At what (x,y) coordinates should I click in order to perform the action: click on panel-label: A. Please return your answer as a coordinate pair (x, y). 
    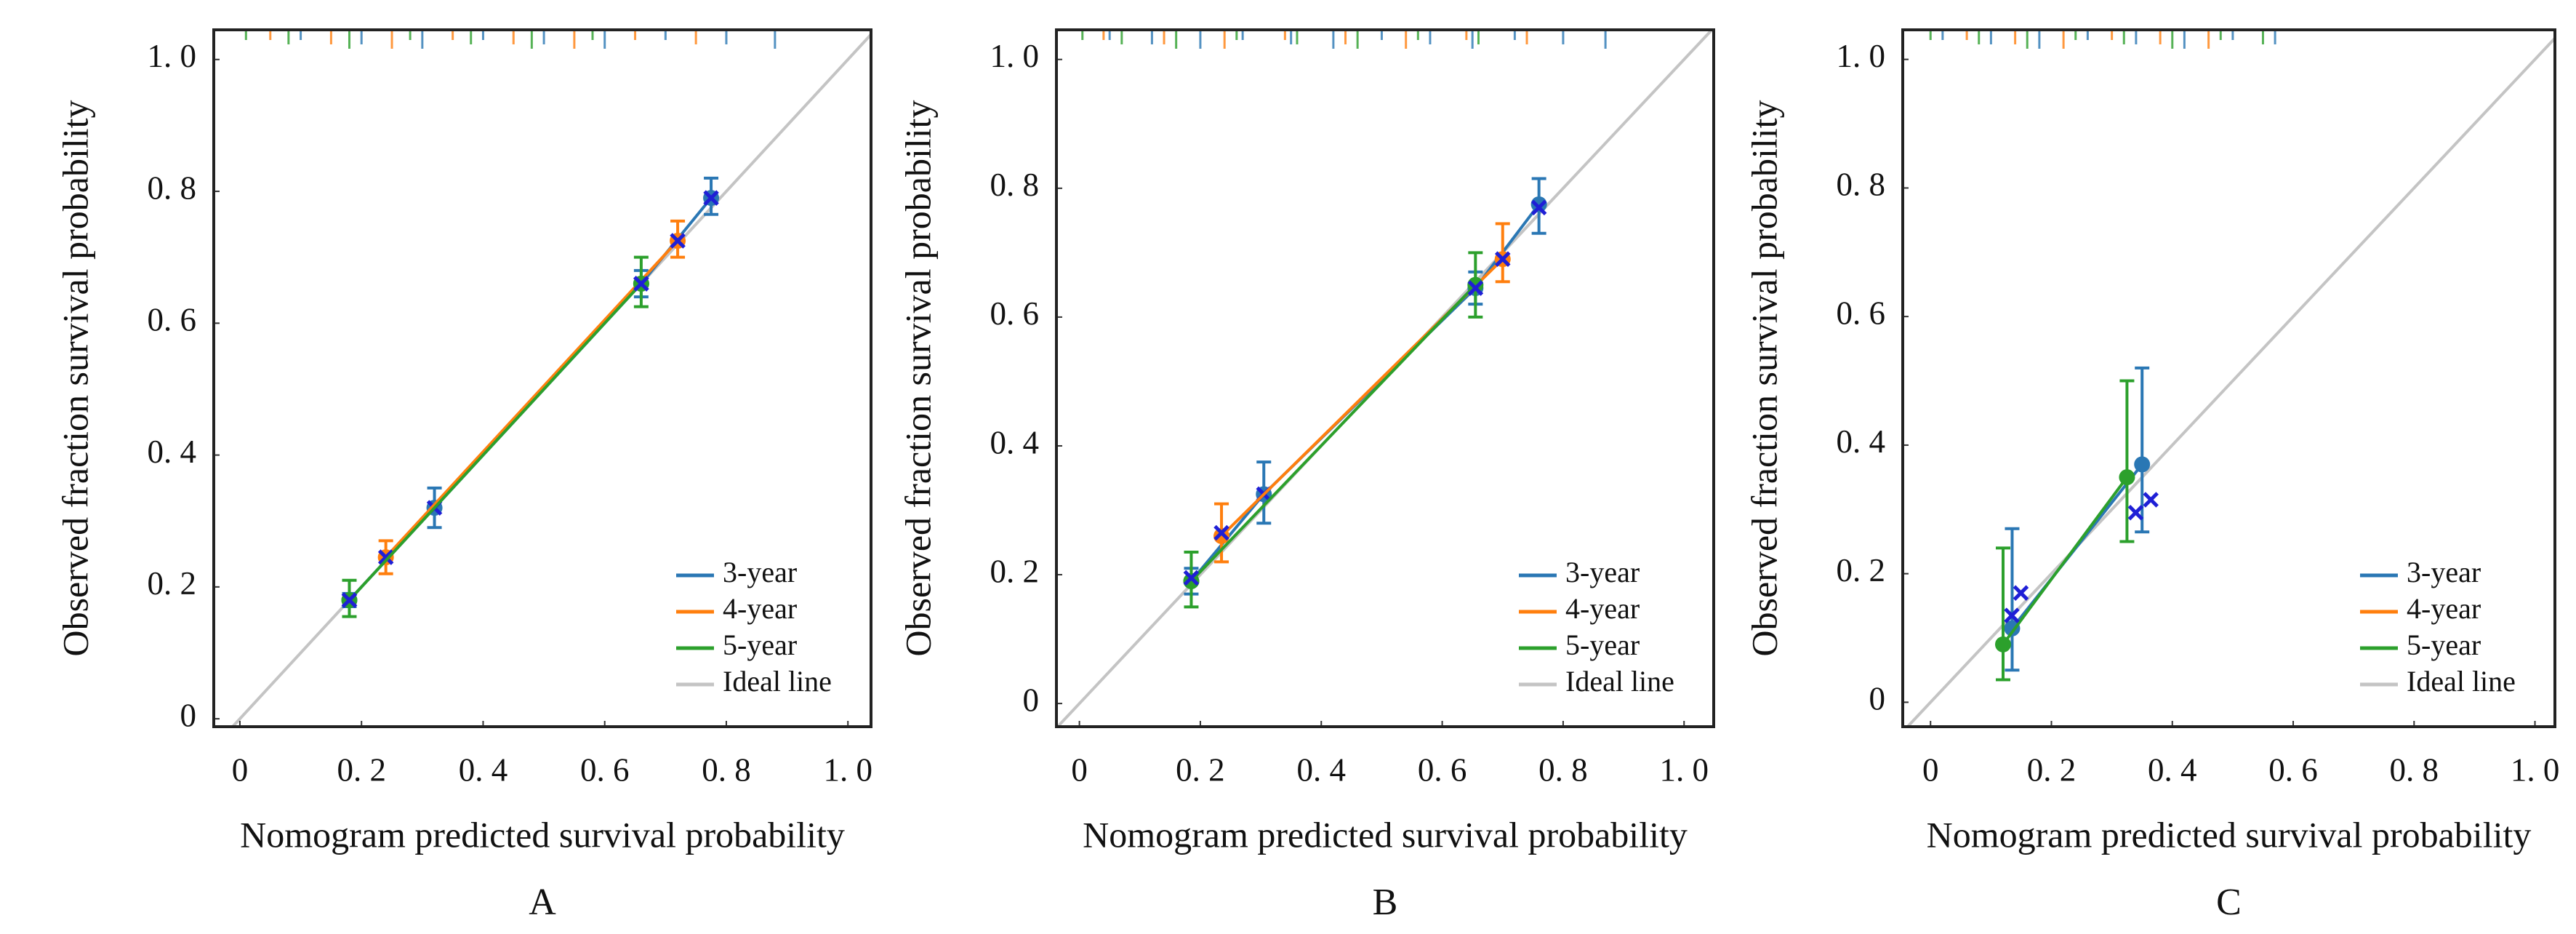
    Looking at the image, I should click on (542, 902).